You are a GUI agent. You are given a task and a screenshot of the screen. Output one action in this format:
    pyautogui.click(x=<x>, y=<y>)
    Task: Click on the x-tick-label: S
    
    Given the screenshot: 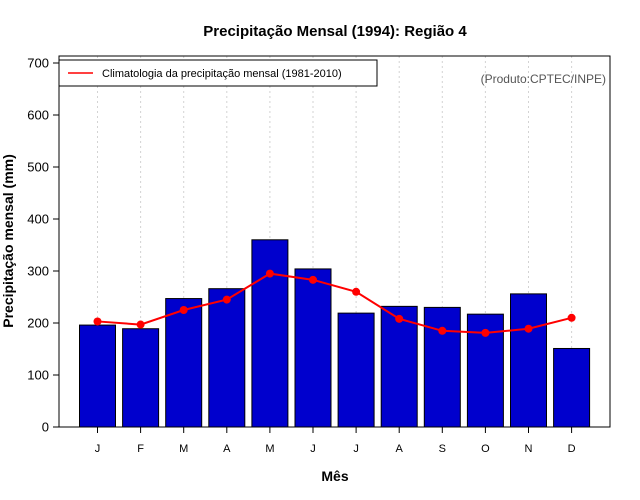 What is the action you would take?
    pyautogui.click(x=442, y=449)
    